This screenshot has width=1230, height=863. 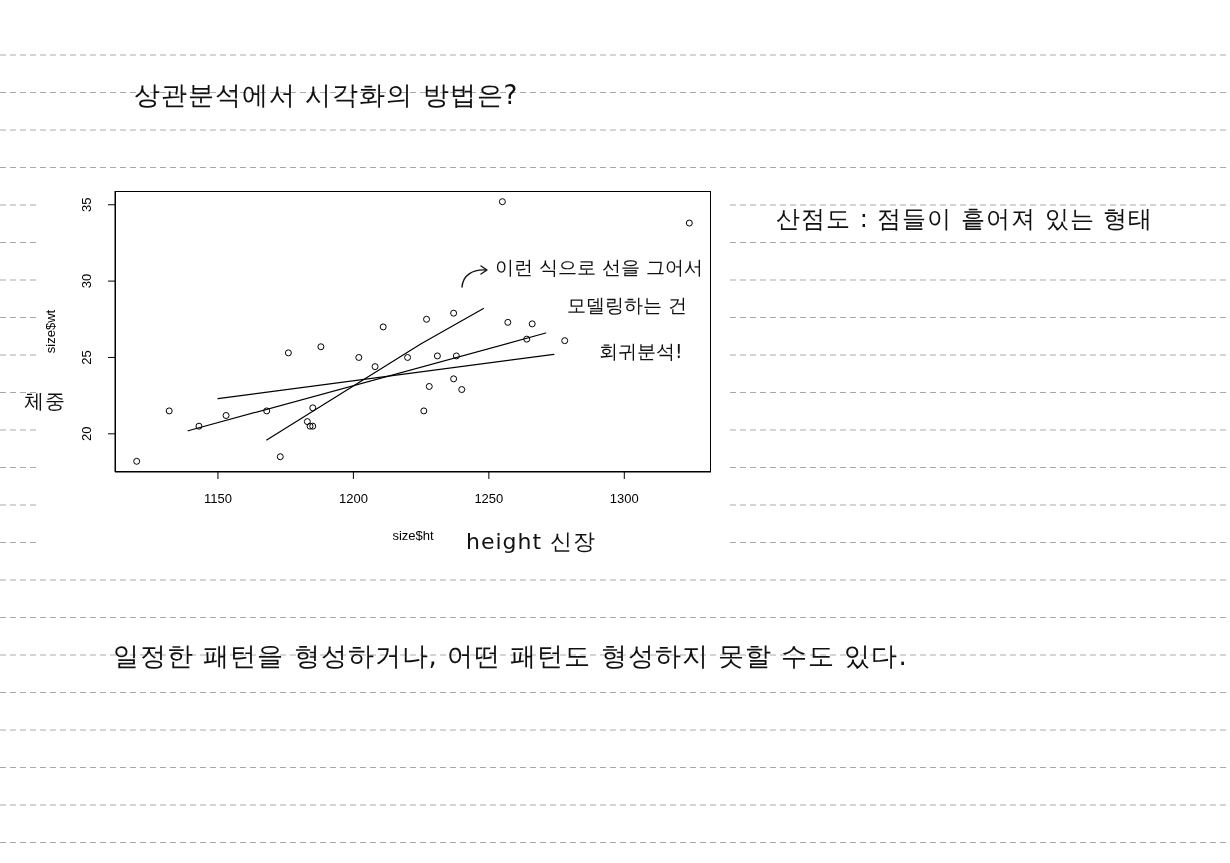 I want to click on text: 산점도 : 점들이 흩어져 있는 형태, so click(x=965, y=219).